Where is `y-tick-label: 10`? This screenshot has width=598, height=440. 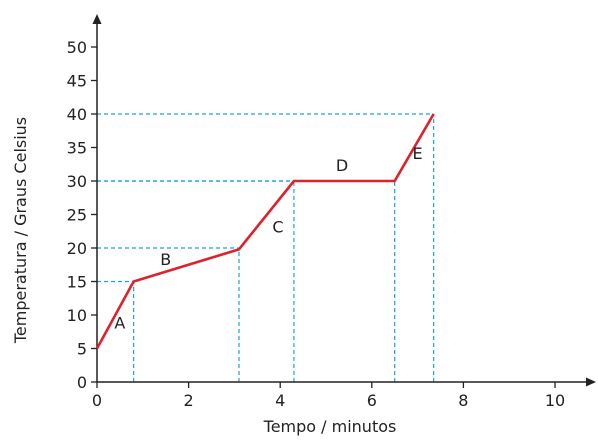 y-tick-label: 10 is located at coordinates (77, 315).